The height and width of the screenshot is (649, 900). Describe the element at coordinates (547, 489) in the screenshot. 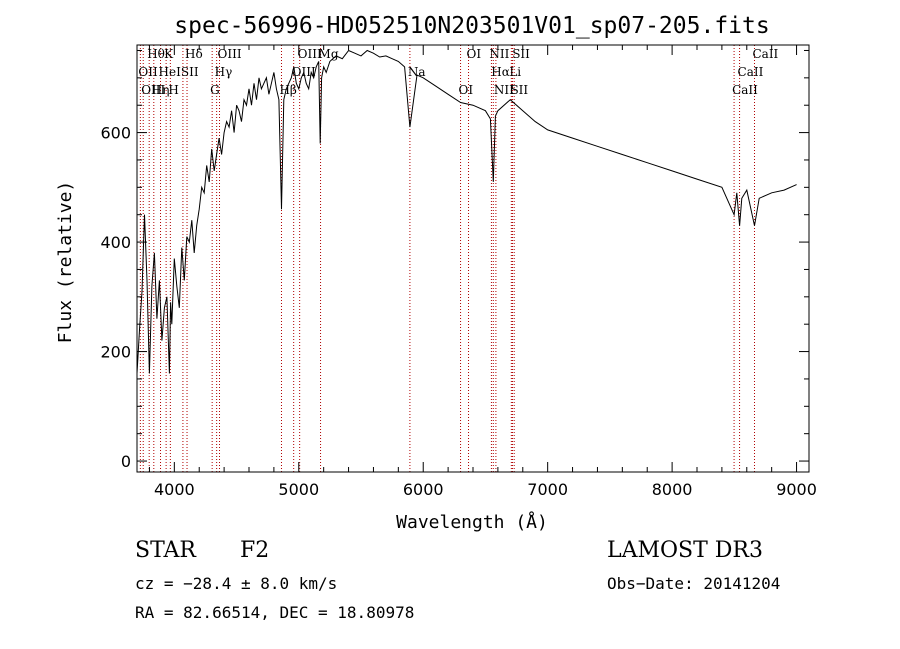

I see `x-tick-label: 7000` at that location.